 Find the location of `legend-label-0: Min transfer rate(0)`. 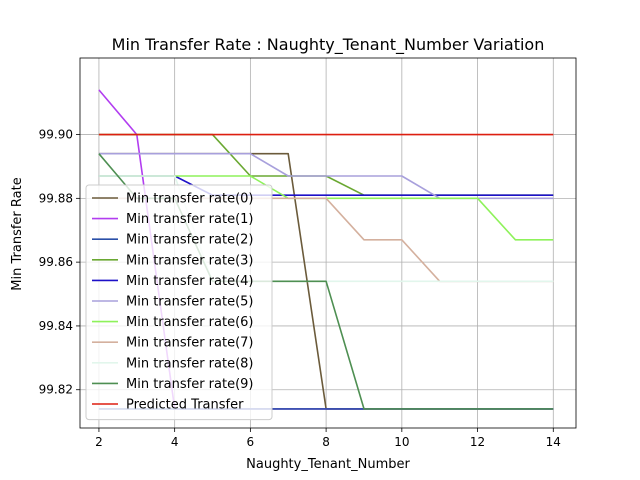

legend-label-0: Min transfer rate(0) is located at coordinates (190, 199).